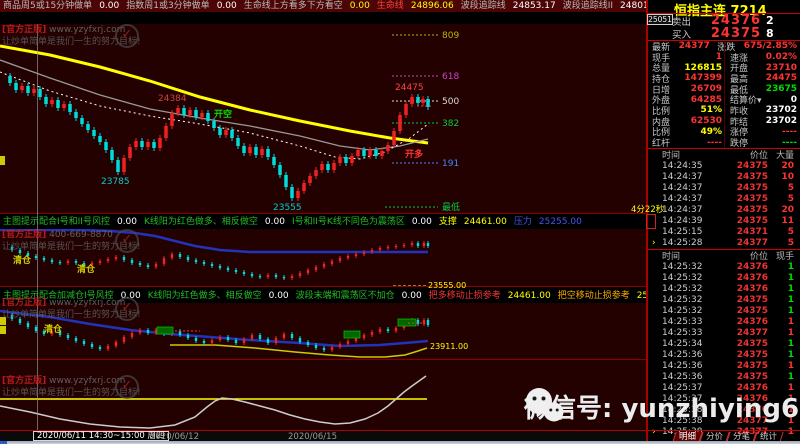 This screenshot has width=800, height=444. I want to click on sell-price: 24376, so click(736, 20).